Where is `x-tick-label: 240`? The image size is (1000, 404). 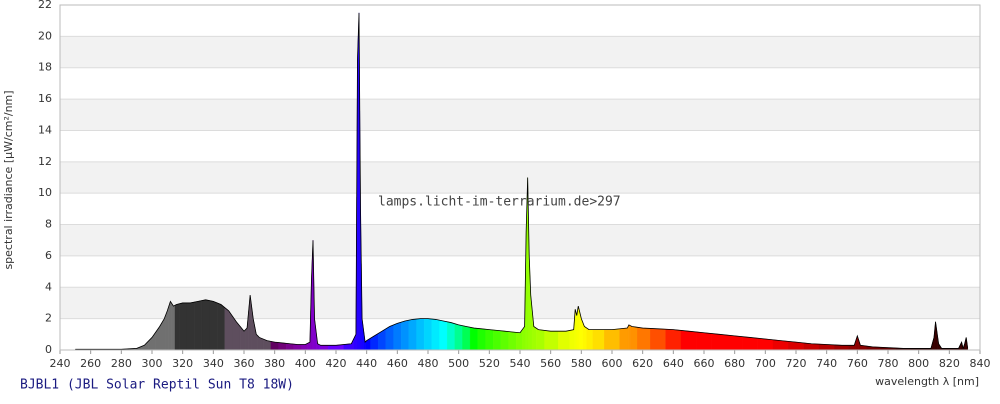 x-tick-label: 240 is located at coordinates (60, 363).